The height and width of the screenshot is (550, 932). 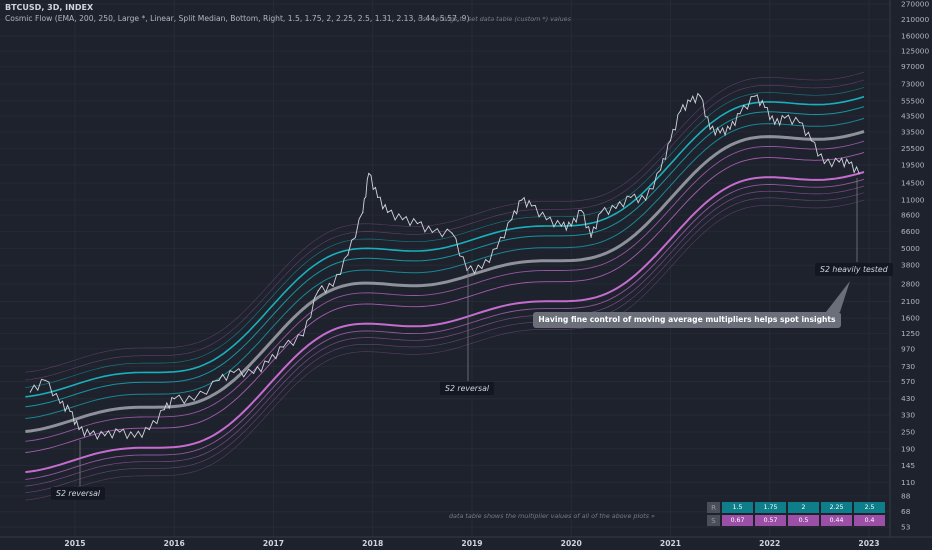 What do you see at coordinates (770, 520) in the screenshot?
I see `table-cell: 0.57` at bounding box center [770, 520].